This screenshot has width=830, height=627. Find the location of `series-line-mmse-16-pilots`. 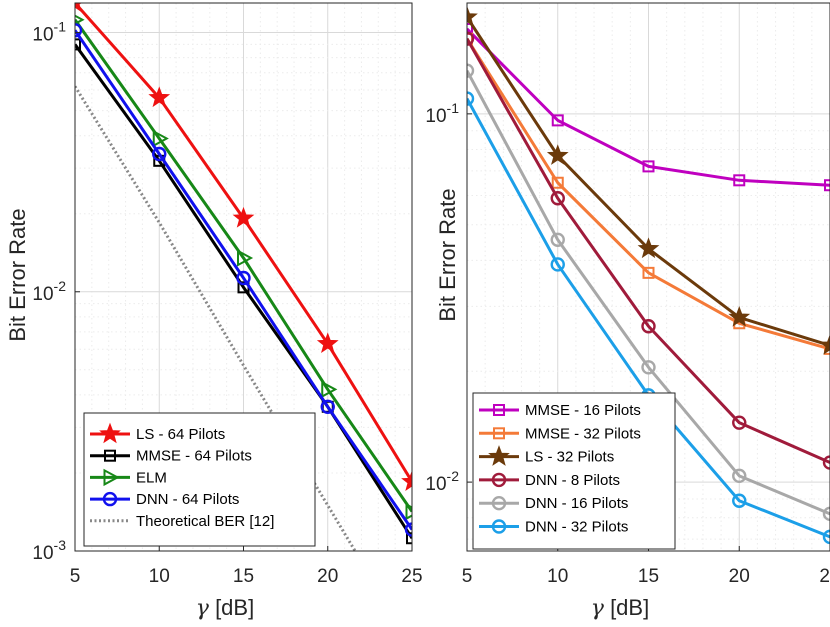

series-line-mmse-16-pilots is located at coordinates (648, 107).